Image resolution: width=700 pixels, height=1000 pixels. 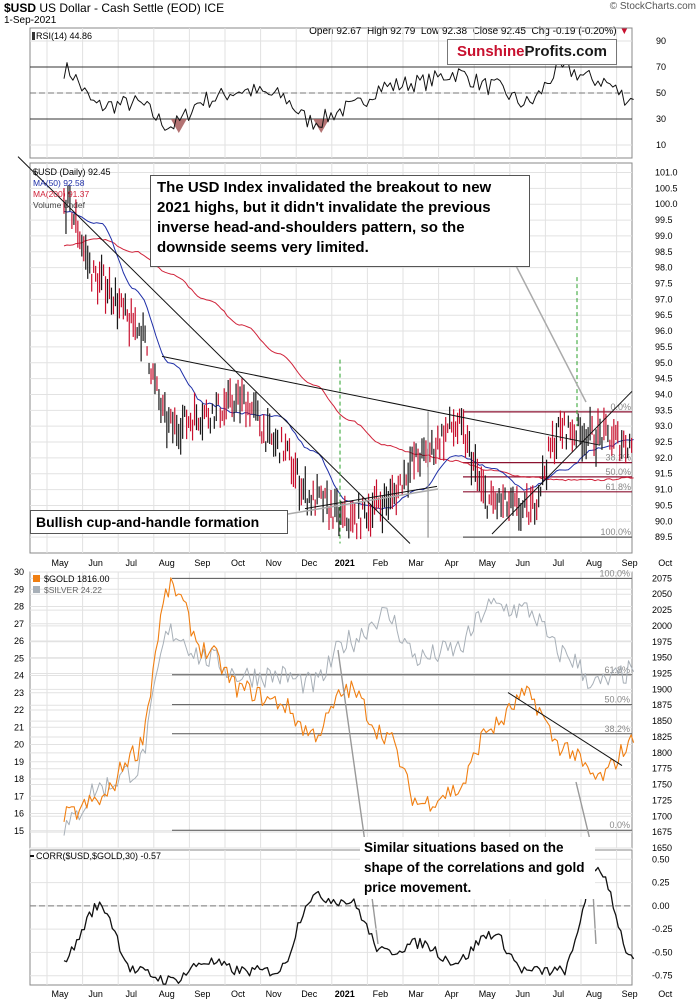 What do you see at coordinates (664, 394) in the screenshot?
I see `usd-axis-tick: 94.0` at bounding box center [664, 394].